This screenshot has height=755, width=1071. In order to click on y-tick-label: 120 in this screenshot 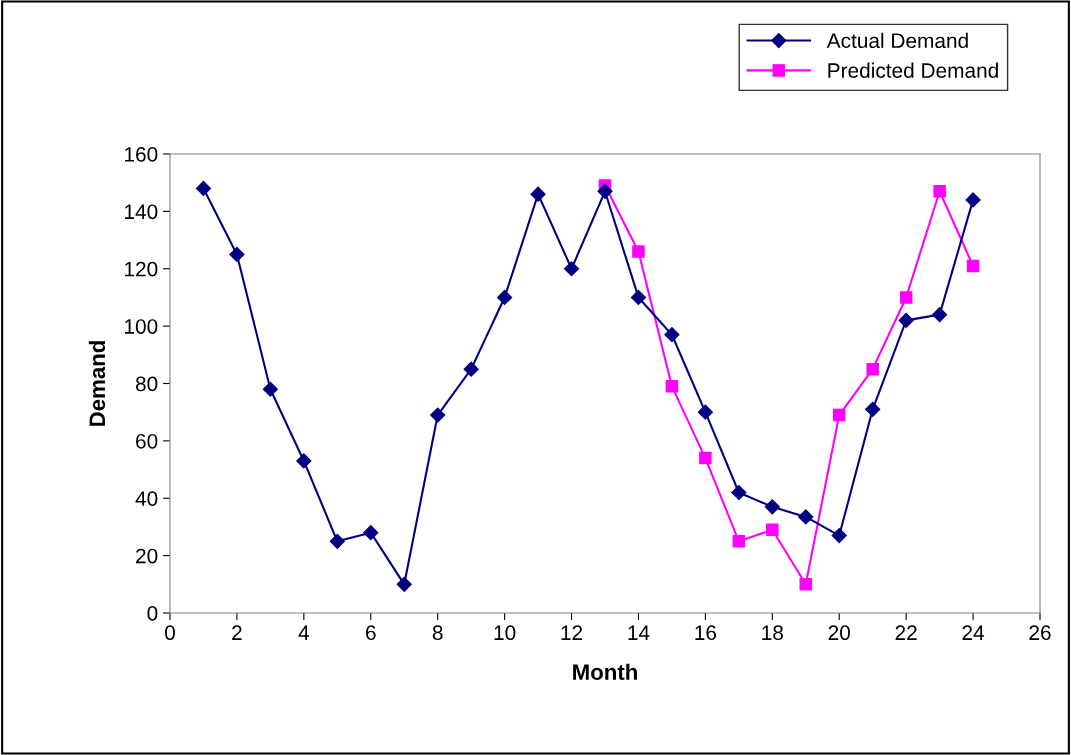, I will do `click(141, 269)`.